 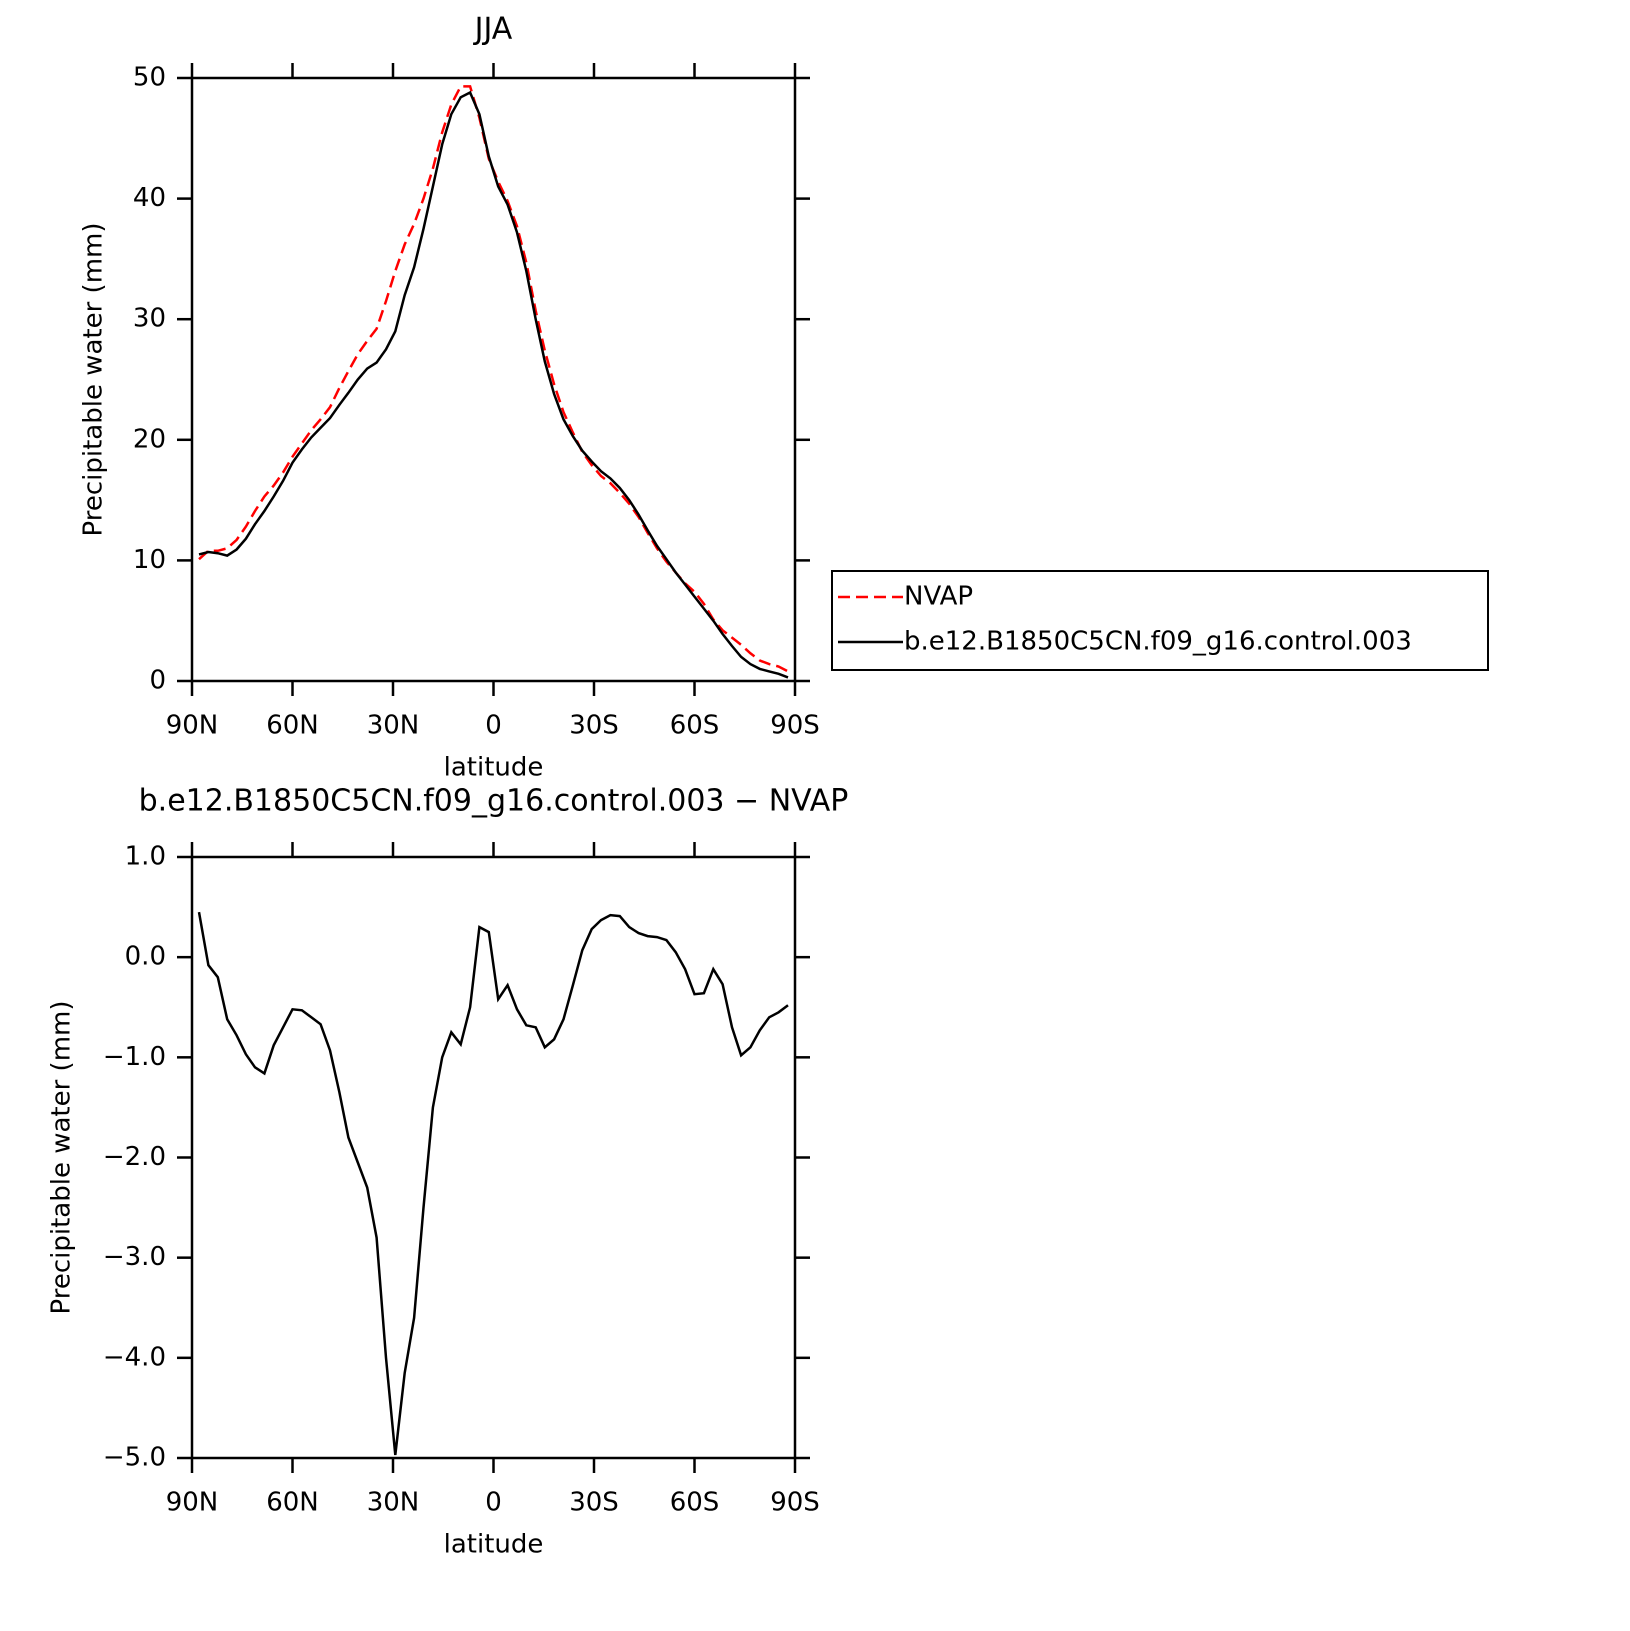 I want to click on y-tick-label: 20, so click(x=149, y=439).